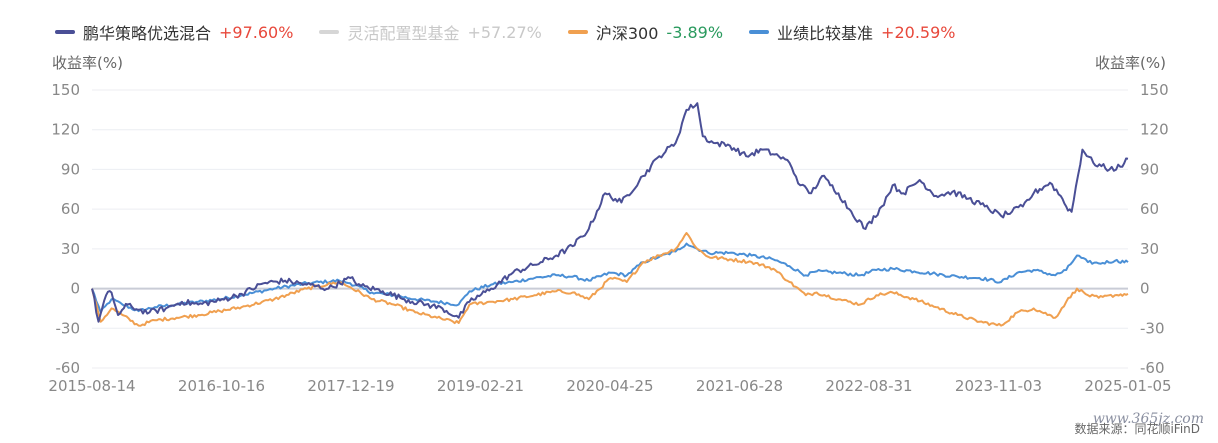 The height and width of the screenshot is (443, 1218). Describe the element at coordinates (480, 386) in the screenshot. I see `x-tick: 2019-02-21` at that location.